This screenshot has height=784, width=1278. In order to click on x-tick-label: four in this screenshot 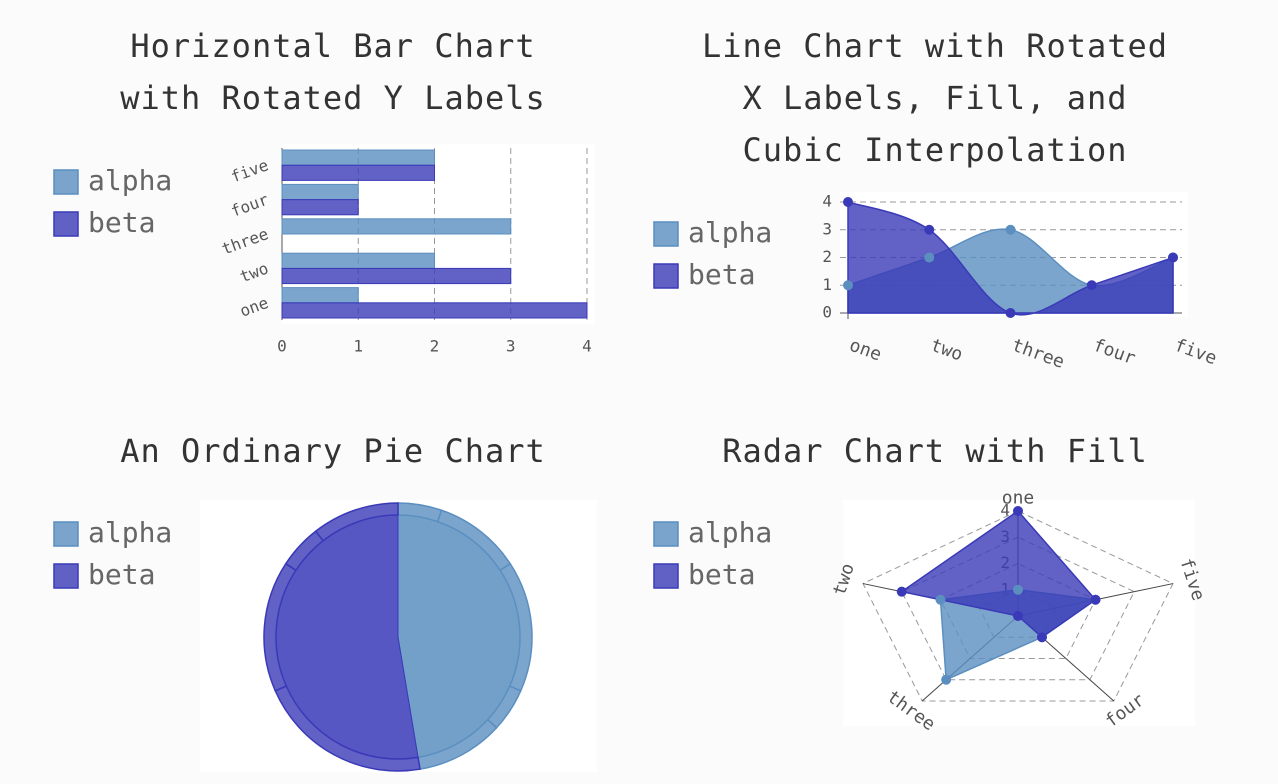, I will do `click(1114, 352)`.